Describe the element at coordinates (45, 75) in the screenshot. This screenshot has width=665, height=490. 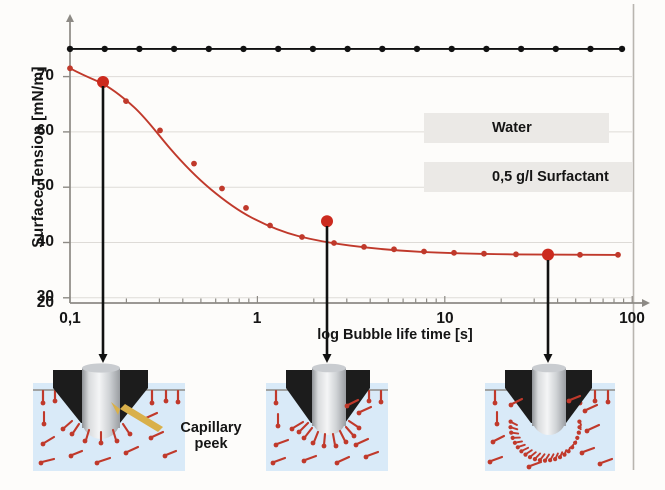
I see `y-tick-70: 70` at that location.